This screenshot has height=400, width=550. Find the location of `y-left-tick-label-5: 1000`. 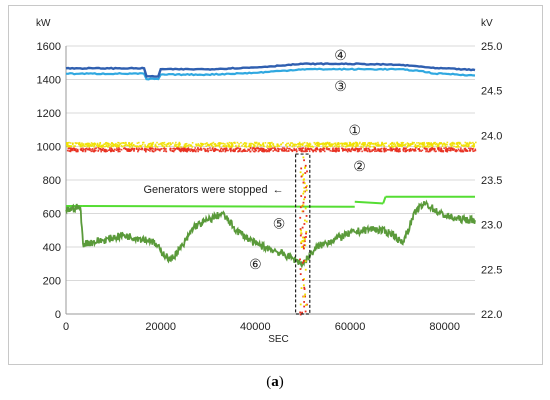

y-left-tick-label-5: 1000 is located at coordinates (49, 148).